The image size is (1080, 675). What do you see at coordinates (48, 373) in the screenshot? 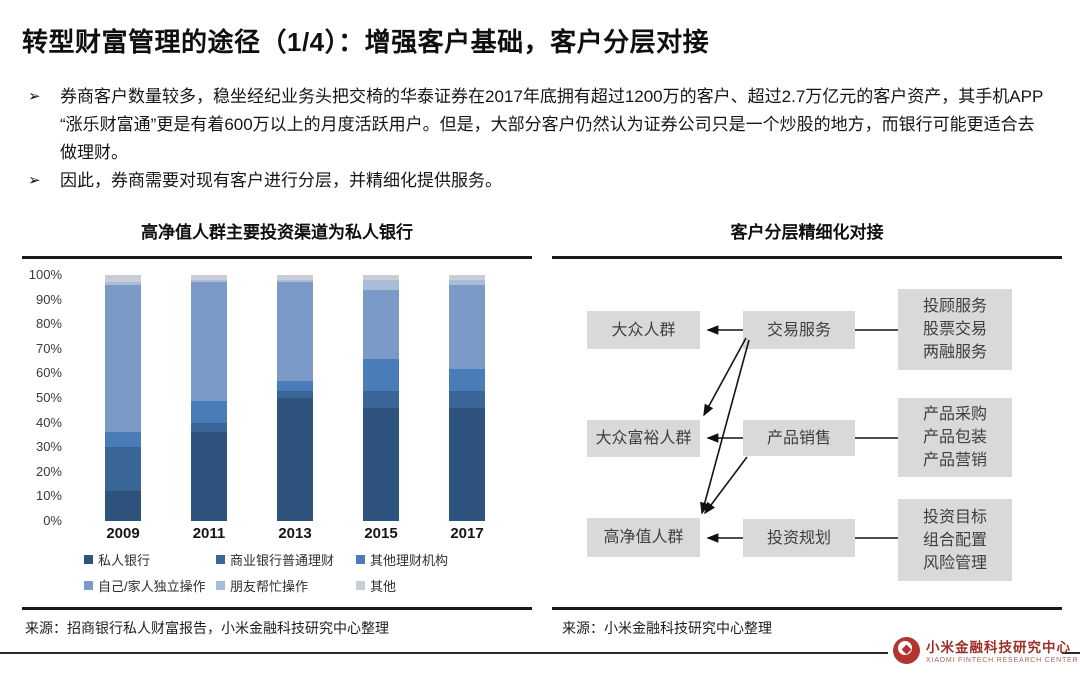
I see `y-tick-label: 60%` at bounding box center [48, 373].